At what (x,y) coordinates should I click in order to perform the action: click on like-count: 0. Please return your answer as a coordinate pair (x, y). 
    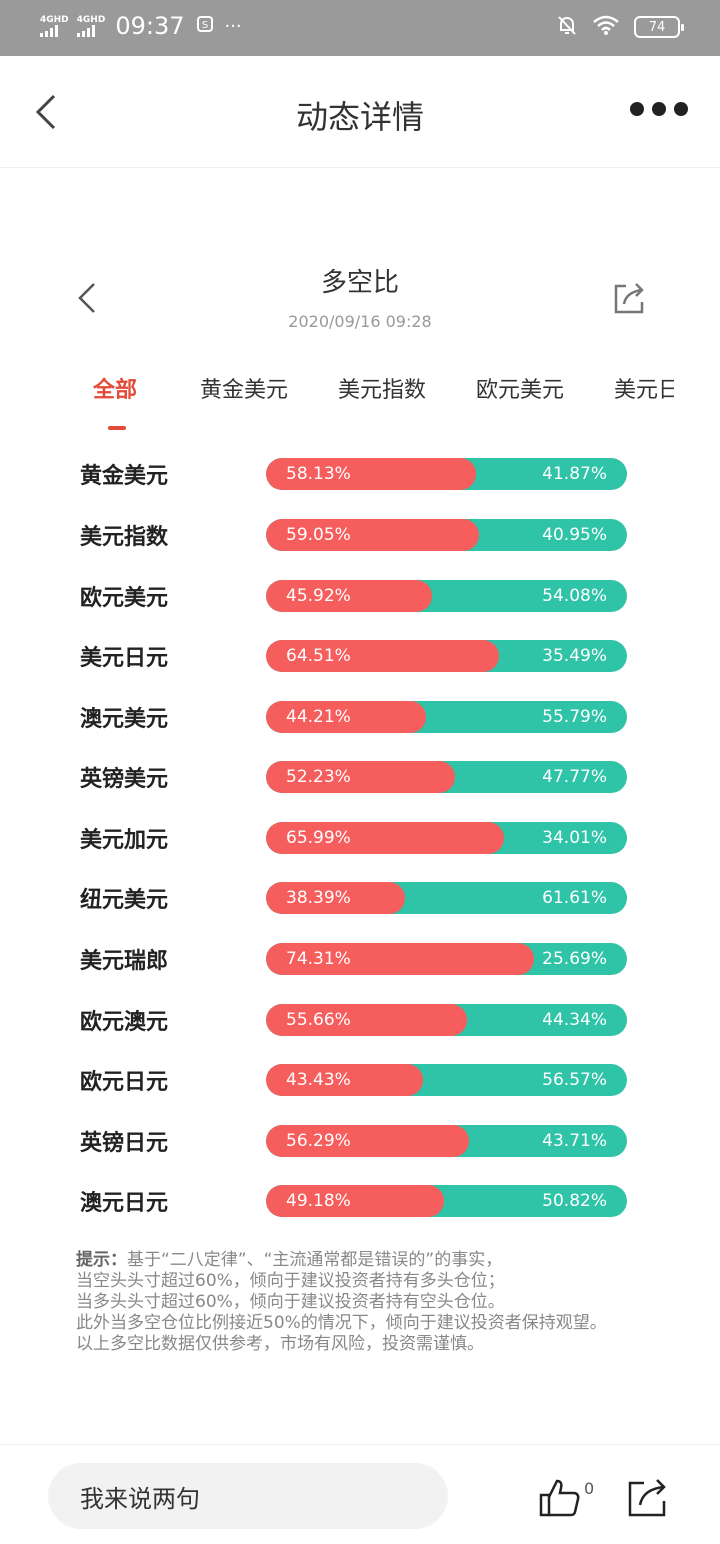
    Looking at the image, I should click on (589, 1488).